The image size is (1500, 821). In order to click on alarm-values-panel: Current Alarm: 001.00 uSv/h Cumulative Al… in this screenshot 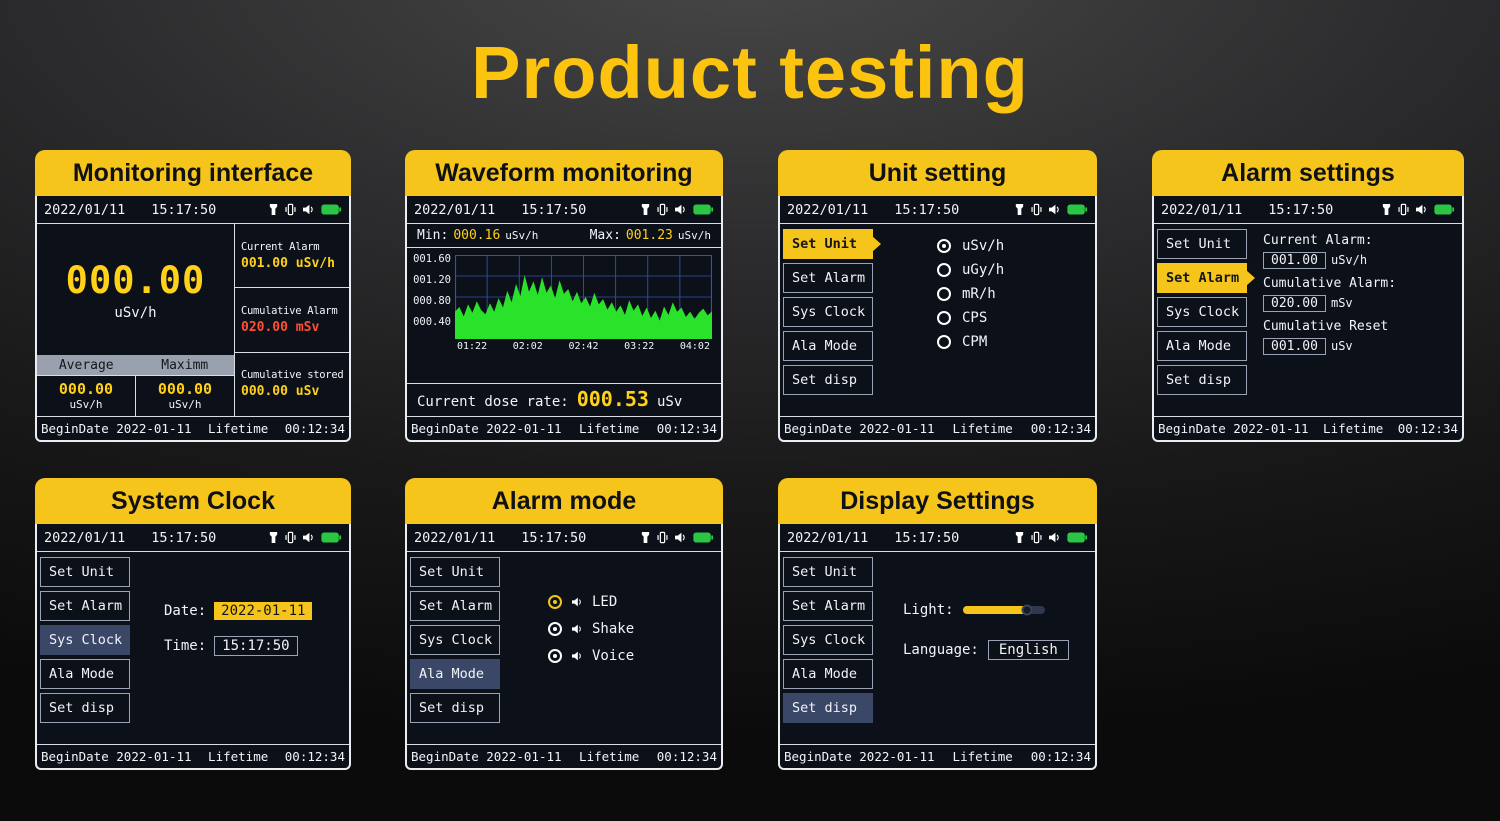, I will do `click(1356, 320)`.